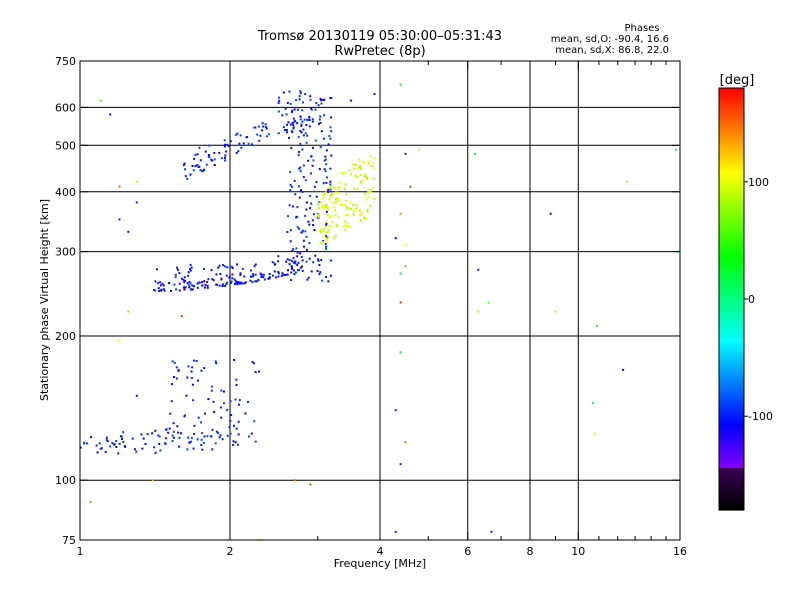 This screenshot has width=800, height=600. What do you see at coordinates (65, 192) in the screenshot?
I see `y-tick-label: 400` at bounding box center [65, 192].